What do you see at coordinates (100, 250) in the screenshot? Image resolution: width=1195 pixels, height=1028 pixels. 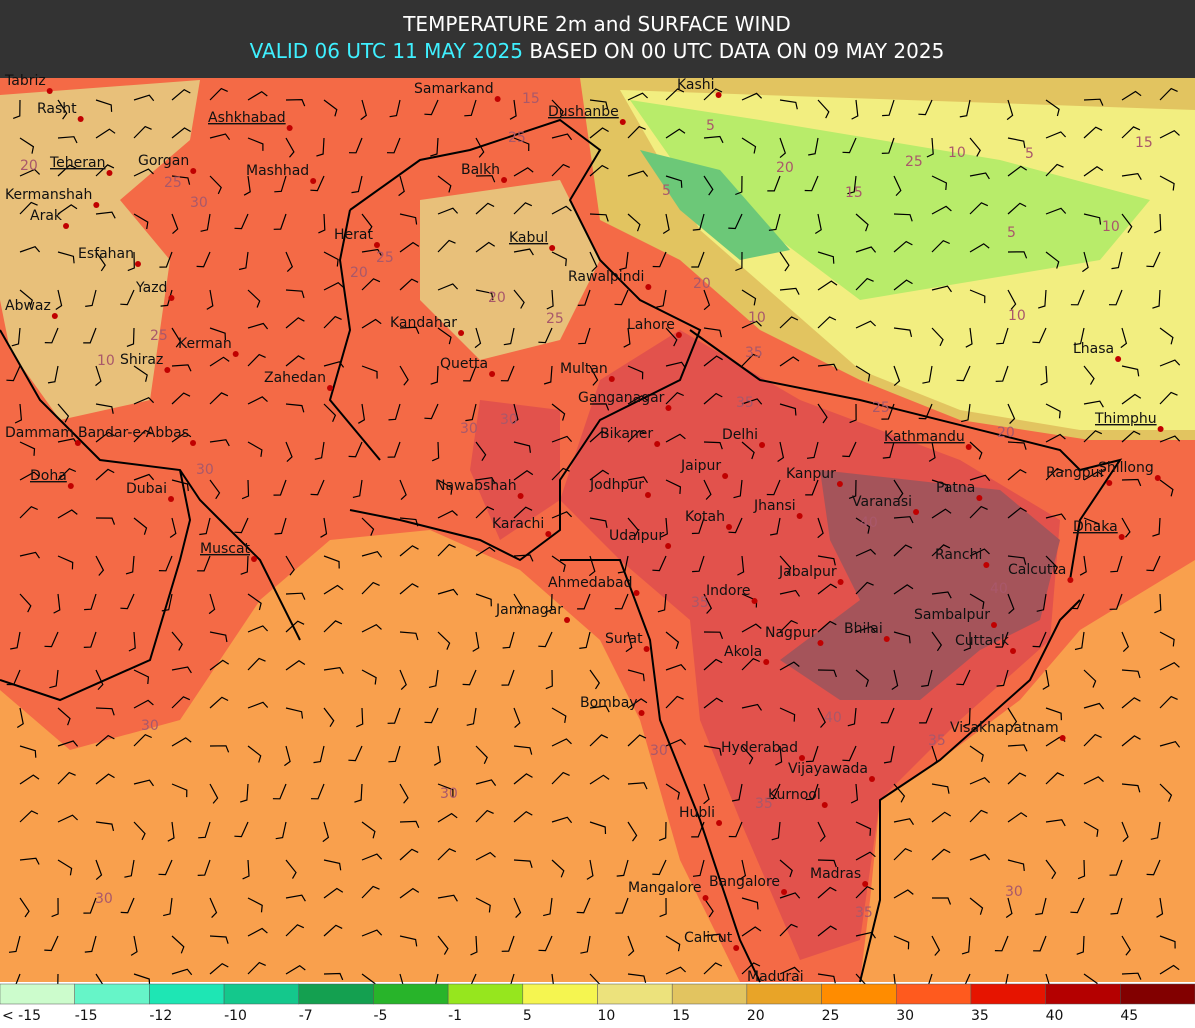 I see `warm-zone-iran` at bounding box center [100, 250].